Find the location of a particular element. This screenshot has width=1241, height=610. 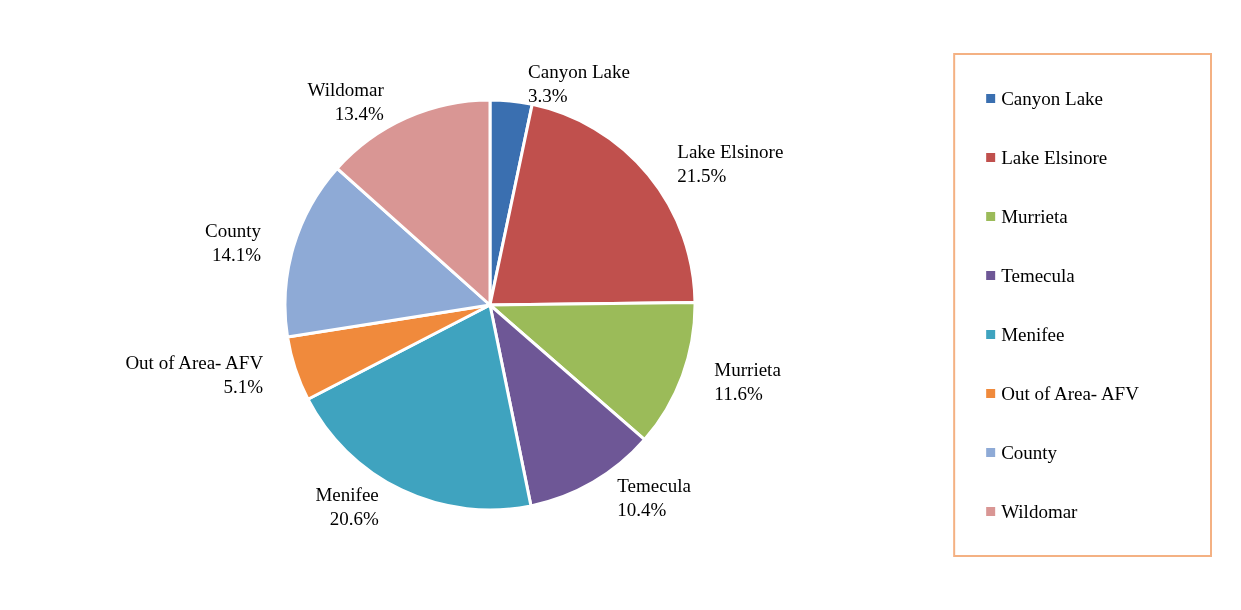

slice-label: Canyon Lake is located at coordinates (579, 71).